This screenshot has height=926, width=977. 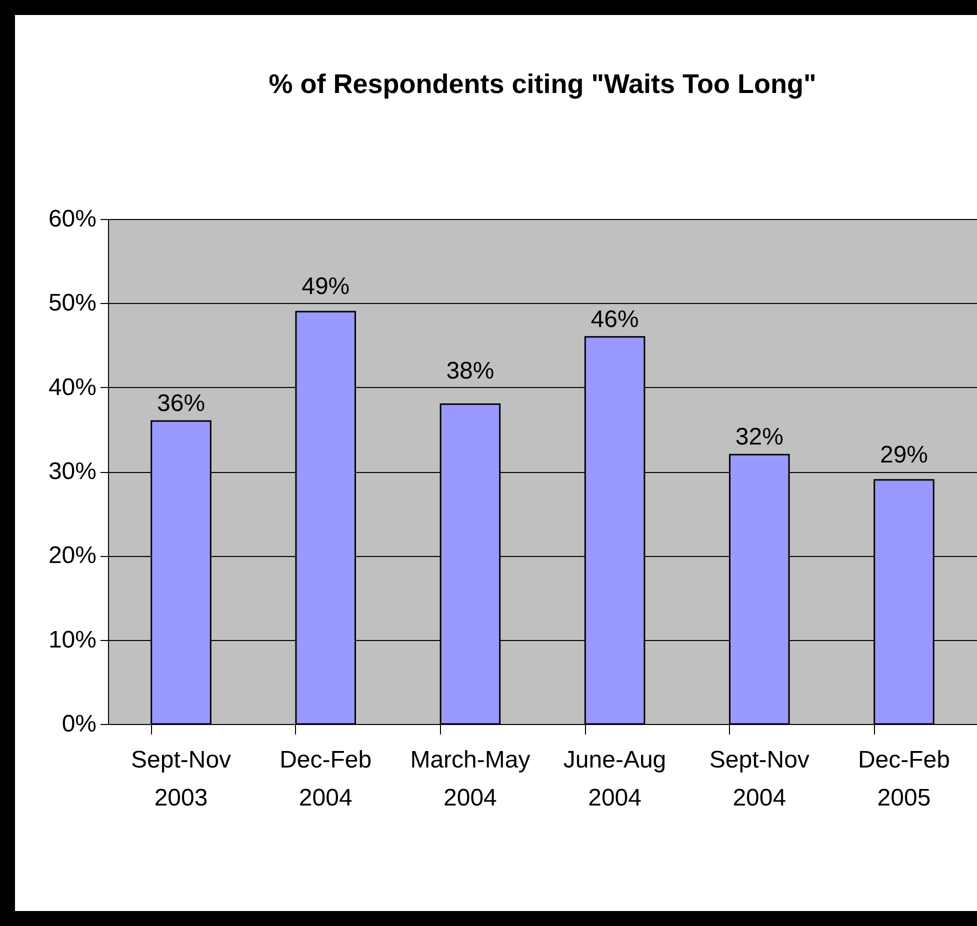 I want to click on x-tick-label: March-May 2004, so click(x=470, y=779).